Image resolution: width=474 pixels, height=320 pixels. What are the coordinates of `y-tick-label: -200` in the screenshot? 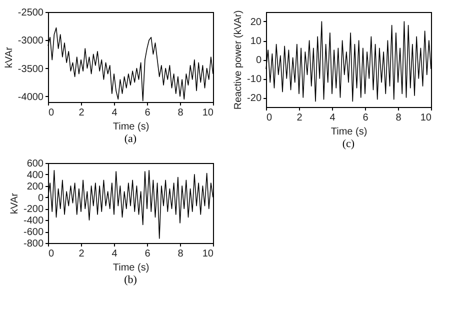 It's located at (33, 210).